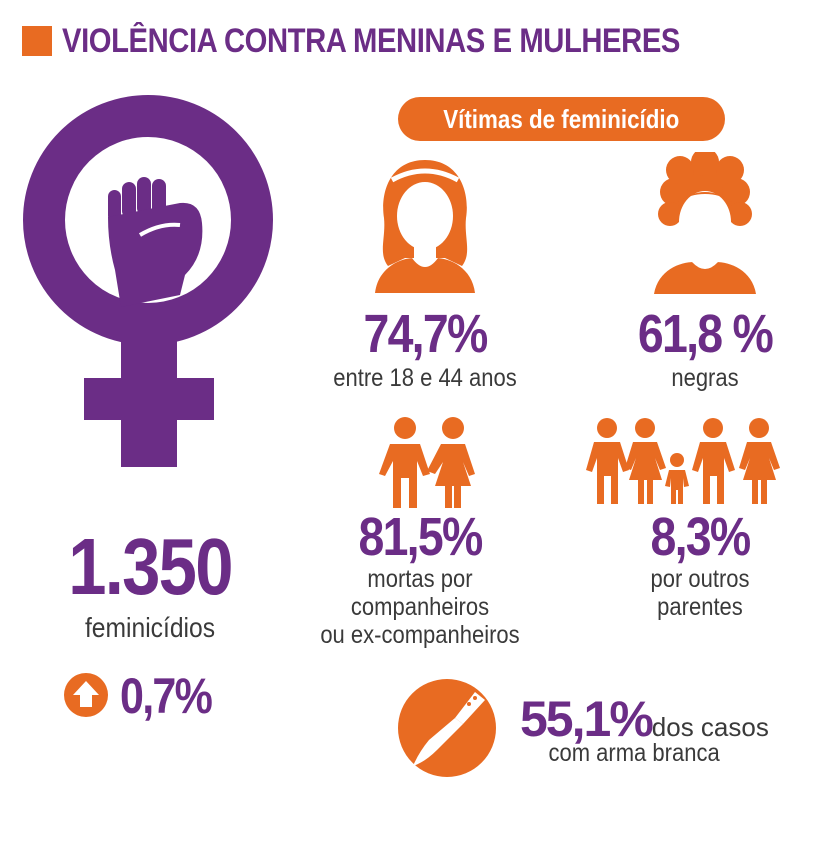  I want to click on knife-icon, so click(447, 728).